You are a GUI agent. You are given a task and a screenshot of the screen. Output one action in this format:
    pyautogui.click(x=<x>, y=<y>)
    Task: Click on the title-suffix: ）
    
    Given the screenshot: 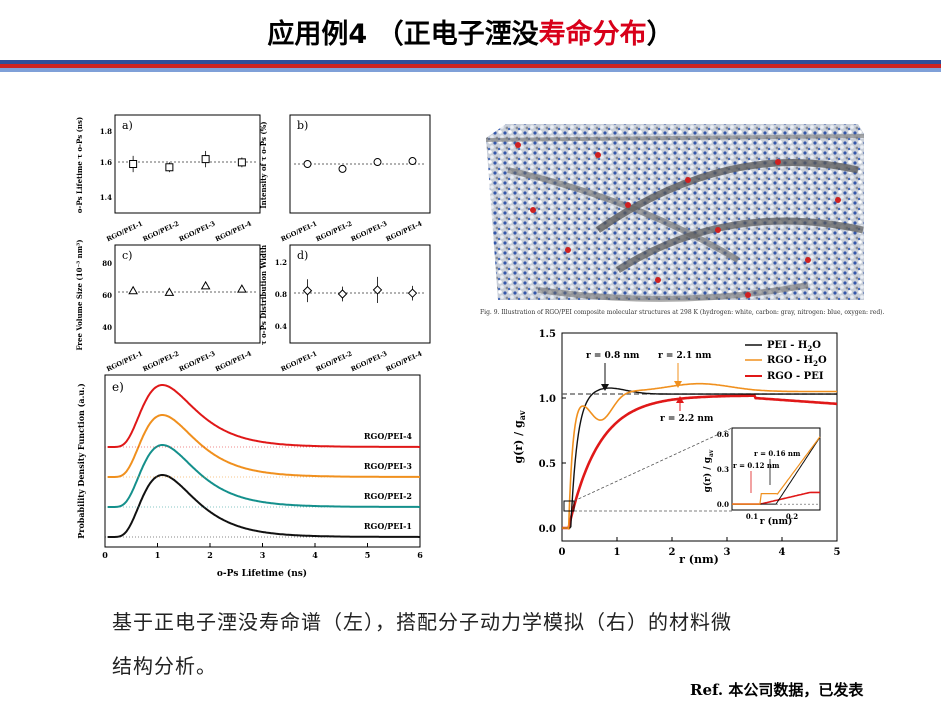 What is the action you would take?
    pyautogui.click(x=660, y=34)
    